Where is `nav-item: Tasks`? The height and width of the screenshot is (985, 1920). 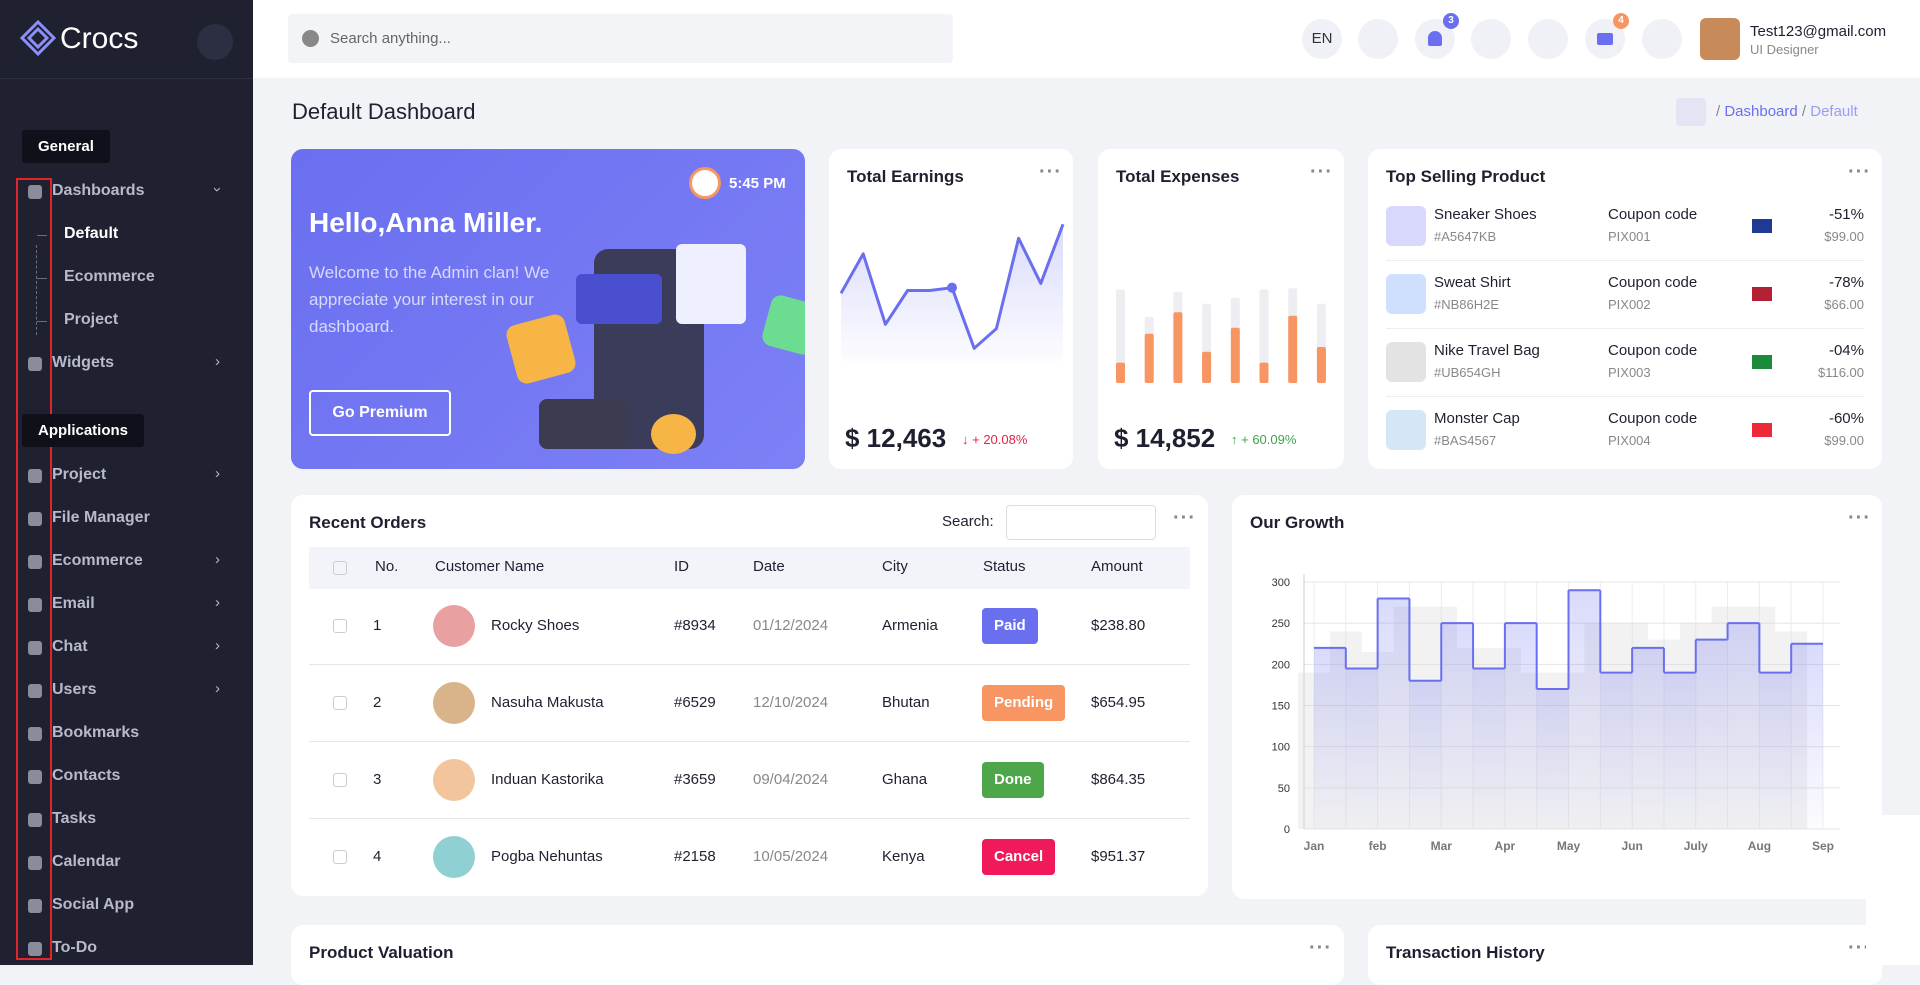
nav-item: Tasks is located at coordinates (74, 818).